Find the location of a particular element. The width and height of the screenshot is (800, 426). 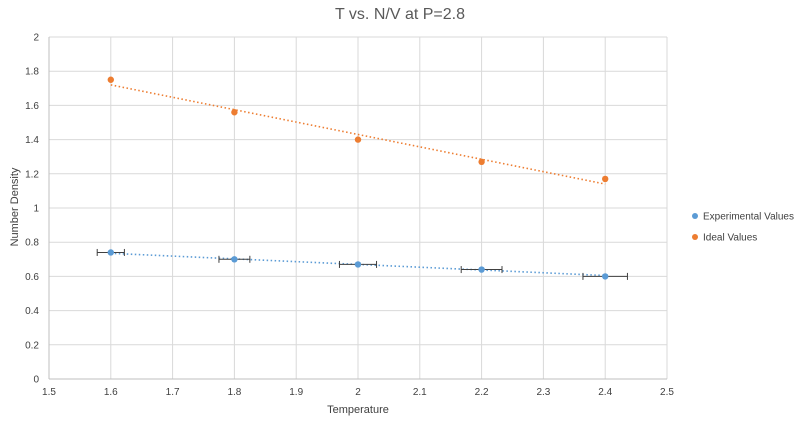

y-axis-label: Number Density is located at coordinates (15, 206).